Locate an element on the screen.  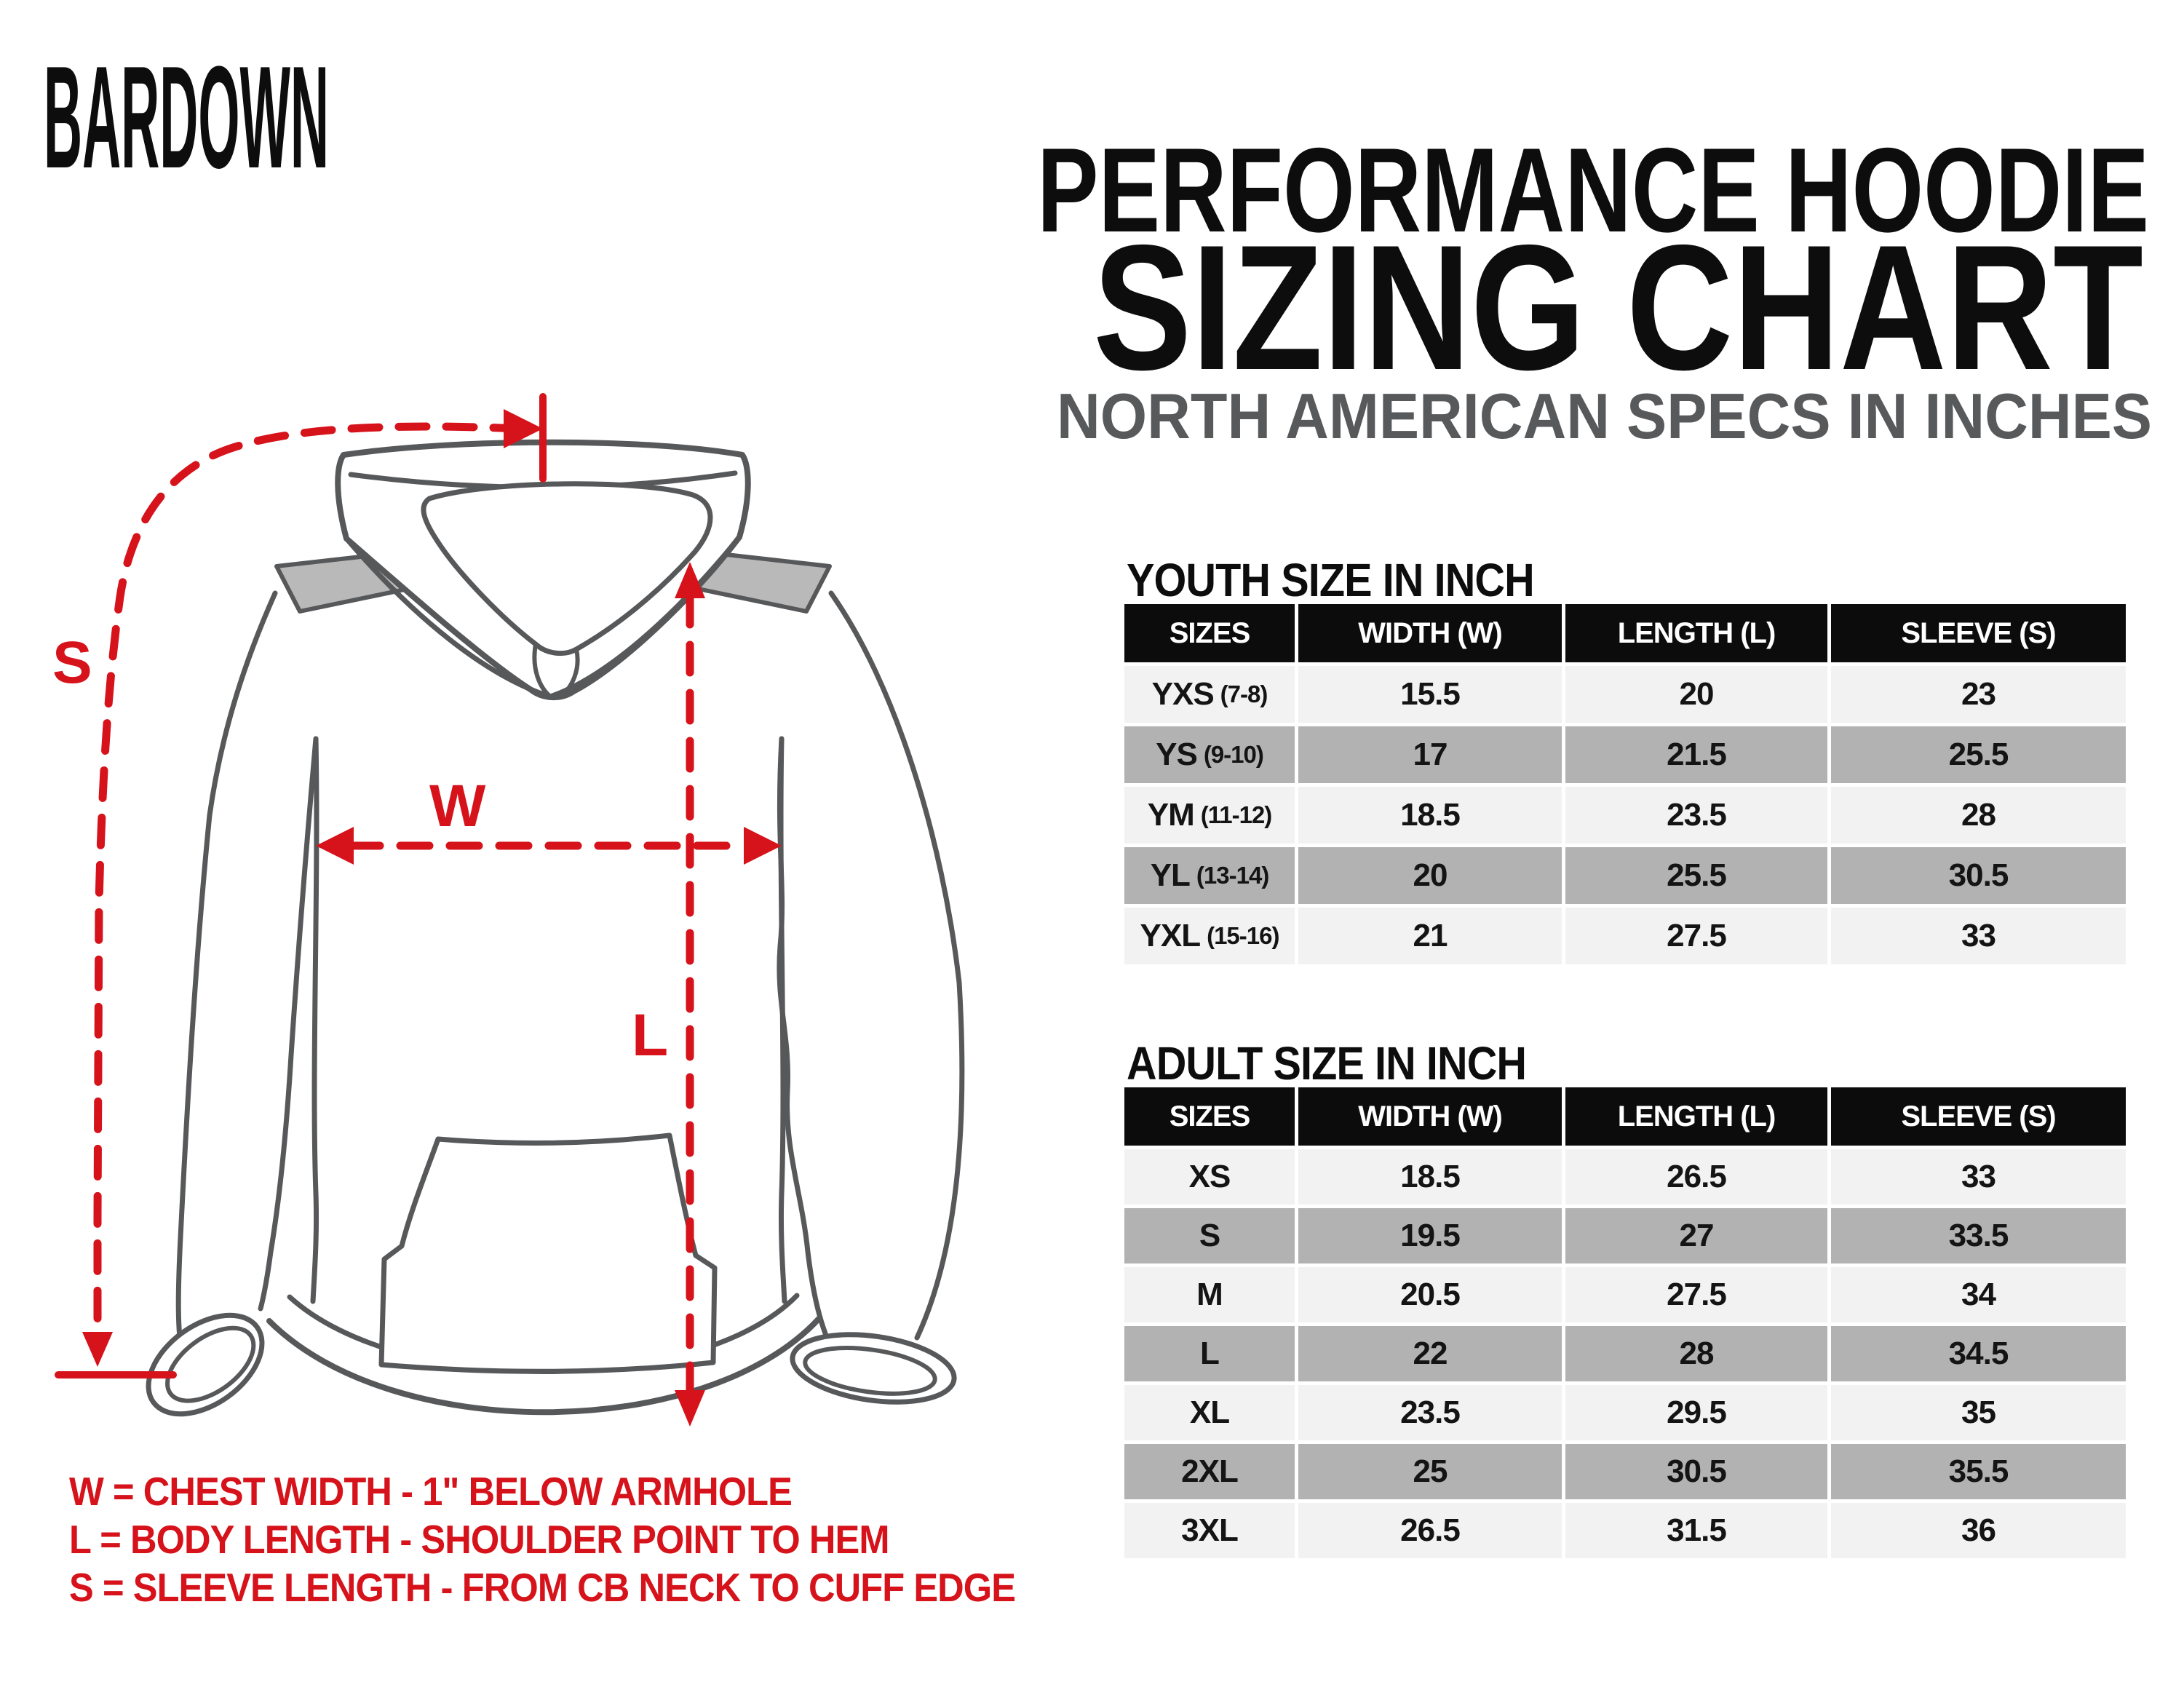
page-subtitle: NORTH AMERICAN SPECS IN INCHES is located at coordinates (1605, 416).